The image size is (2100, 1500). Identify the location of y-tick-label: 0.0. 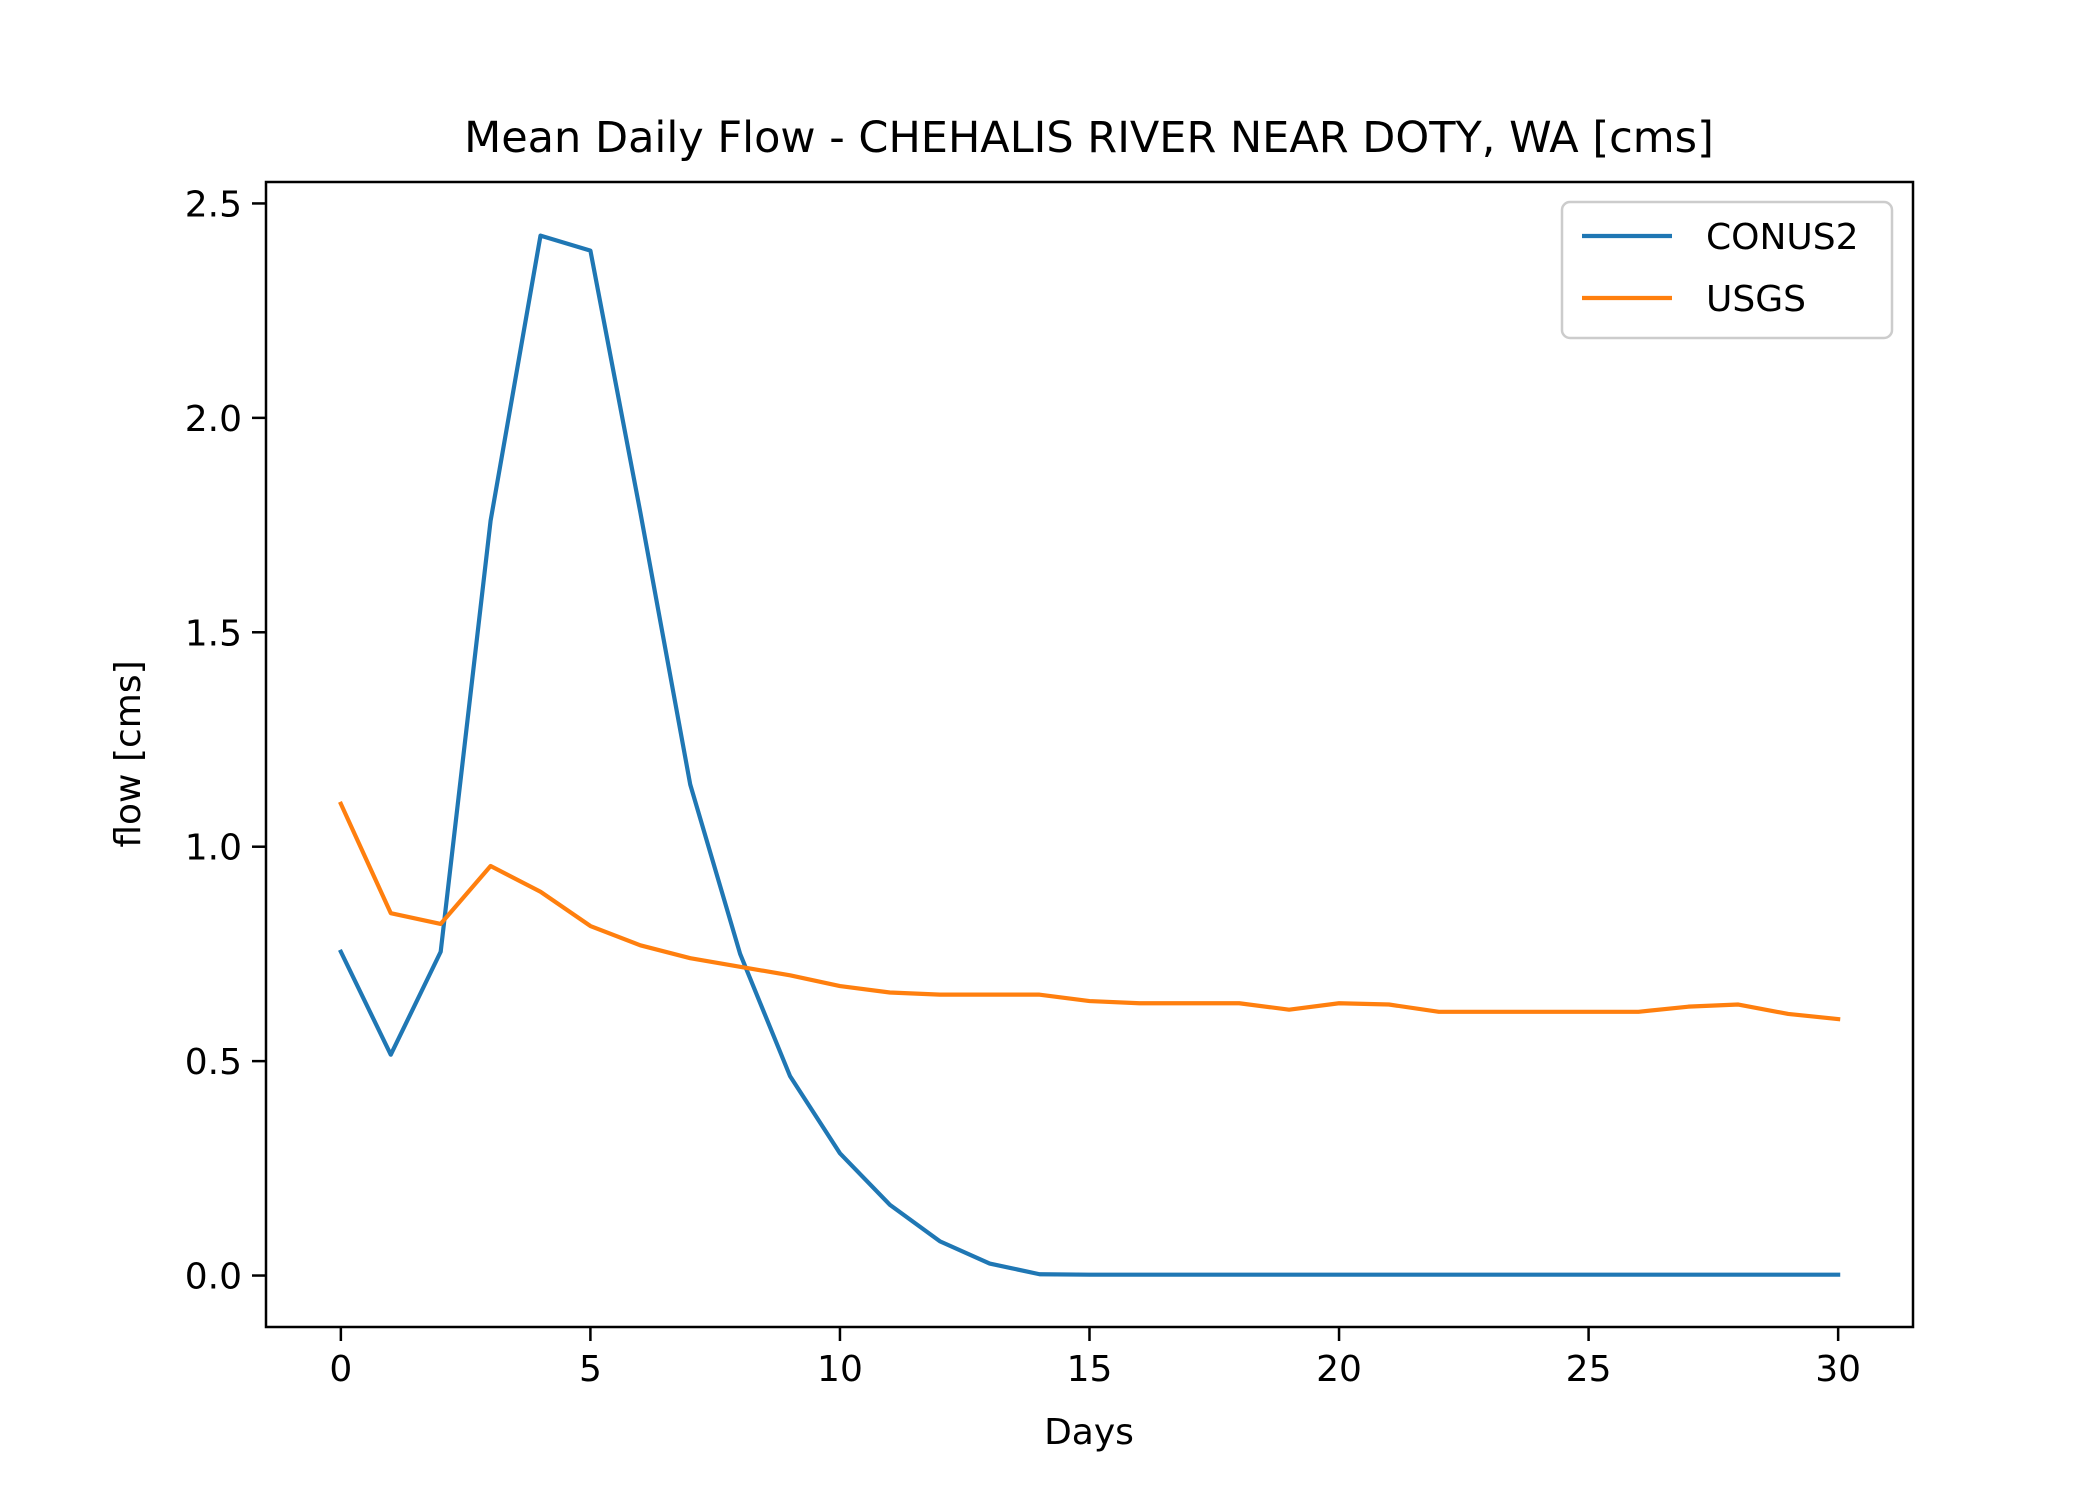
(213, 1277).